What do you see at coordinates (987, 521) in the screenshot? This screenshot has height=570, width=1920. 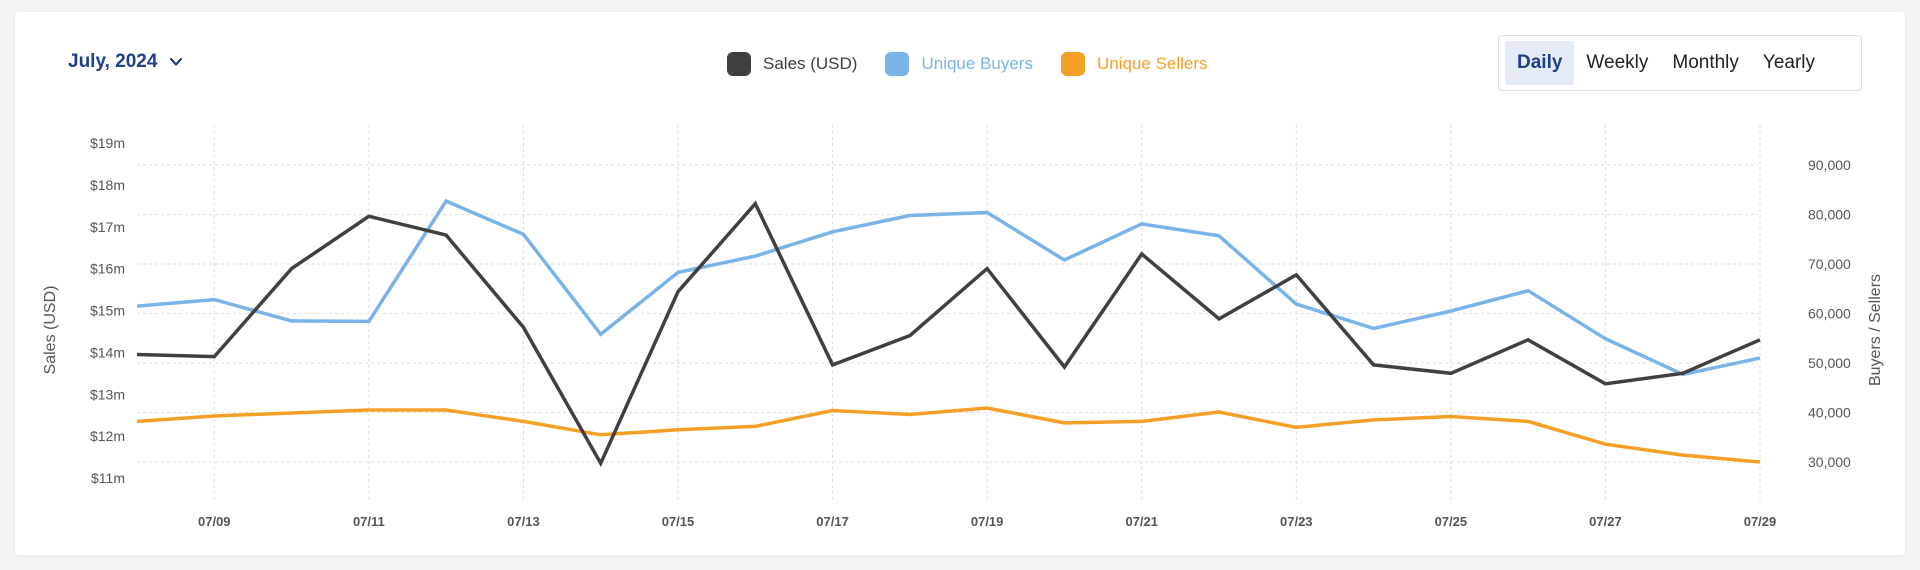 I see `x-tick-label: 07/19` at bounding box center [987, 521].